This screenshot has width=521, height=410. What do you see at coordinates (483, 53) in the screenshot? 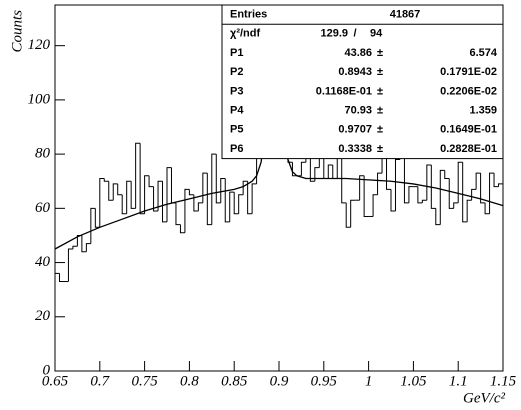
I see `stats-error: 6.574` at bounding box center [483, 53].